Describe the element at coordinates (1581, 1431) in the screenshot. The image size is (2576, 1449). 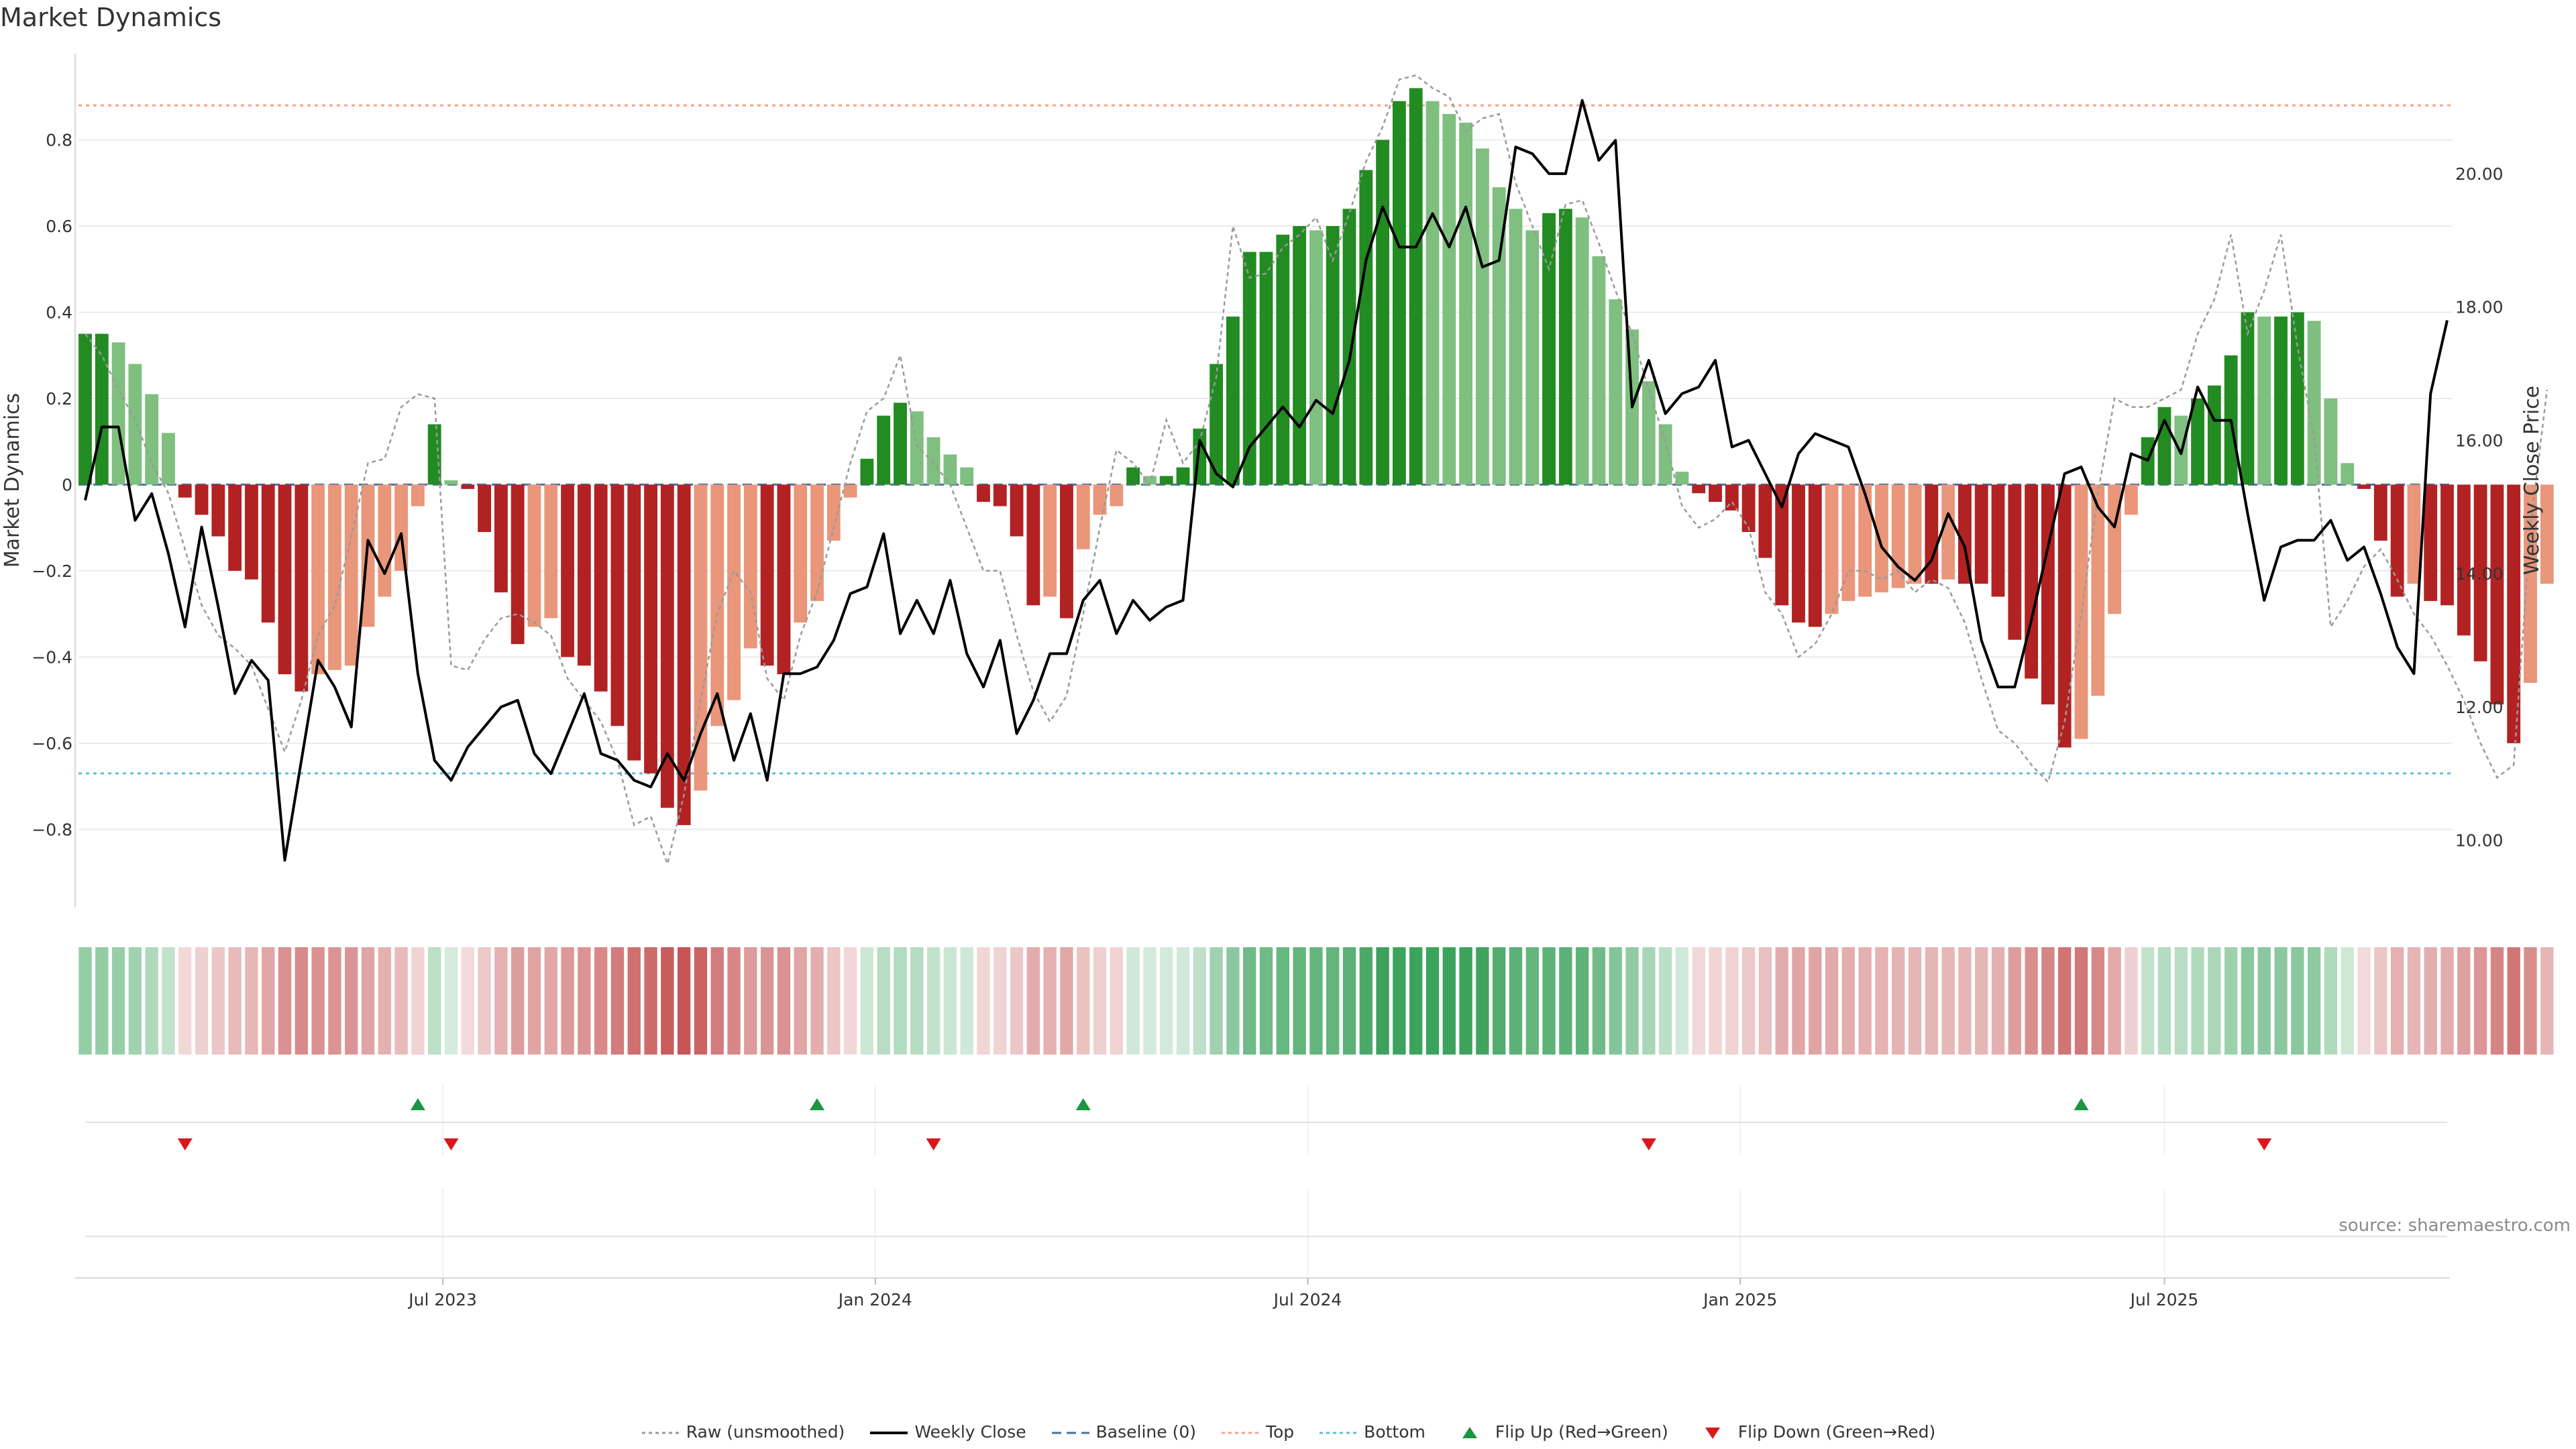
I see `legend-label: Flip Up (Red→Green)` at that location.